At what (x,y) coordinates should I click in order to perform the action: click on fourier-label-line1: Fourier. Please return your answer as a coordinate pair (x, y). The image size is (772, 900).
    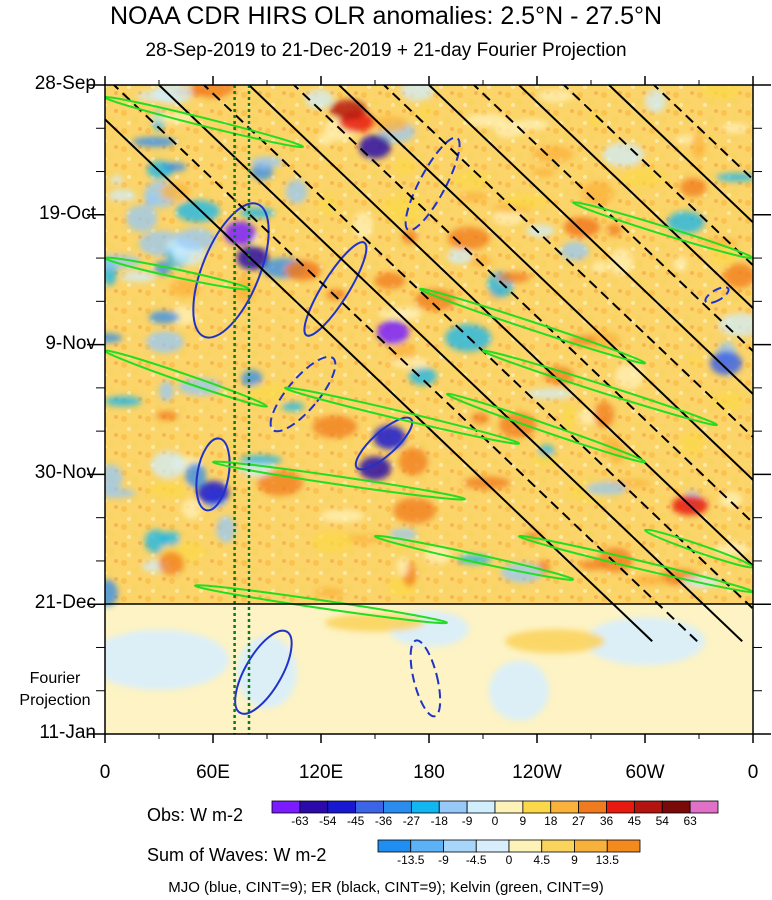
    Looking at the image, I should click on (55, 678).